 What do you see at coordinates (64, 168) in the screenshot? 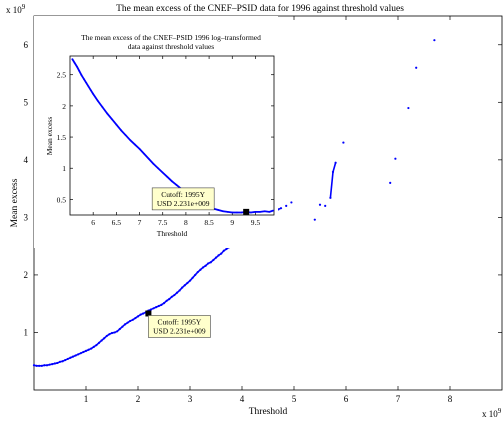
I see `inset-y-tick-label: 1` at bounding box center [64, 168].